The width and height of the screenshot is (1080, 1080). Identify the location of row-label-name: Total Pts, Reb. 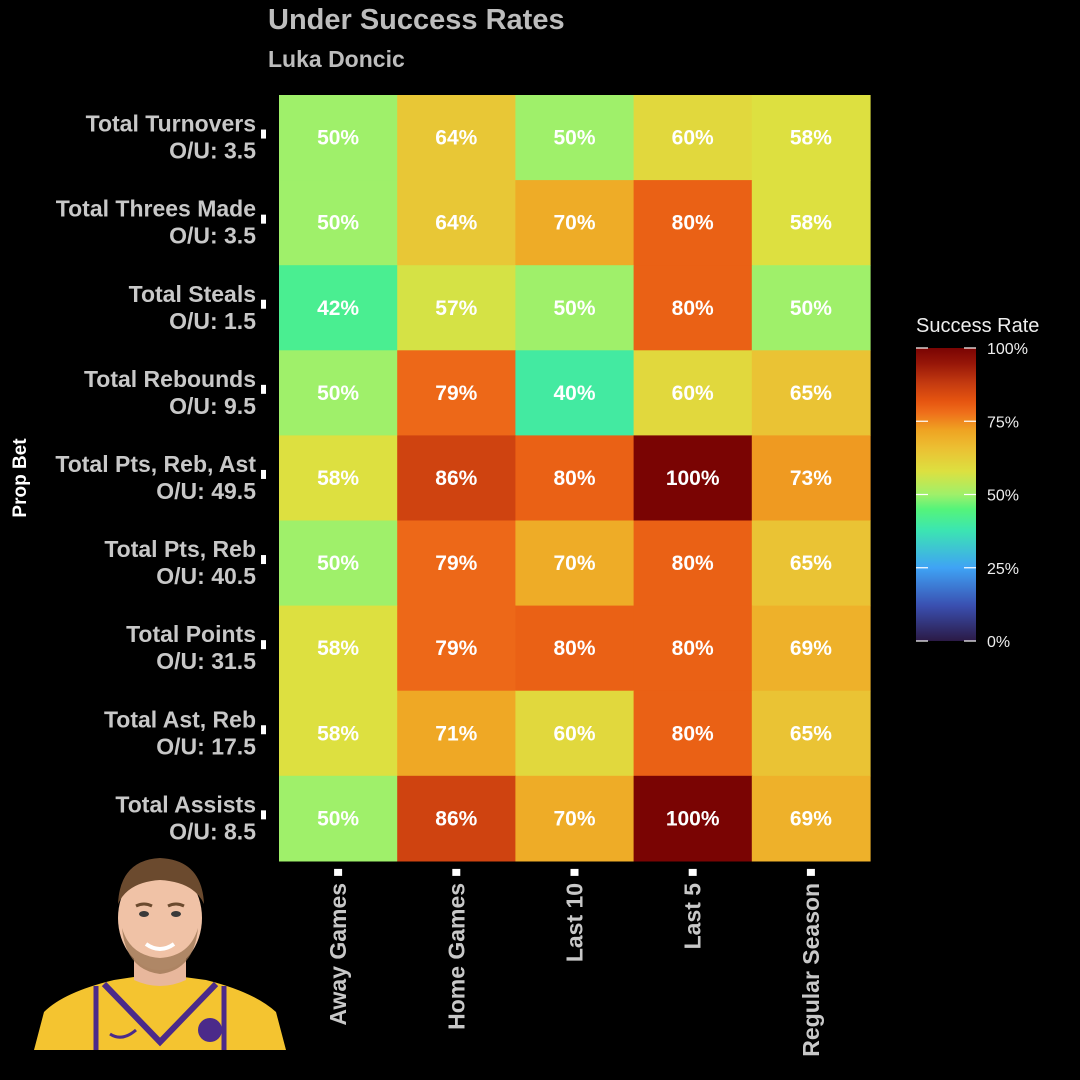
(180, 549).